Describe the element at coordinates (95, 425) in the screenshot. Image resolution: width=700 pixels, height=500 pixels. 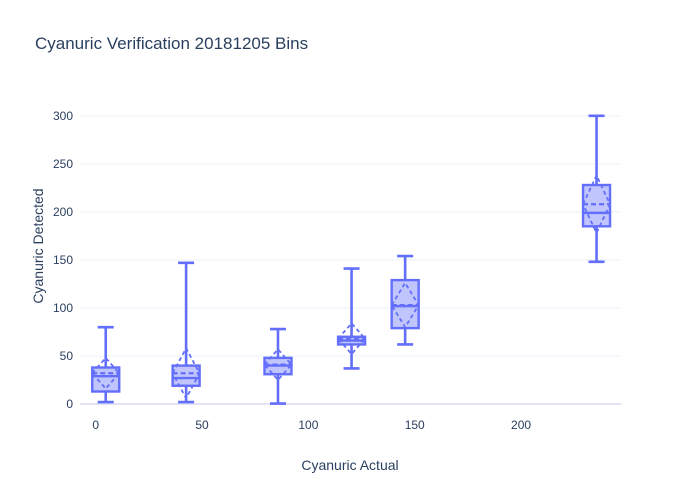
I see `x-tick-label: 0` at that location.